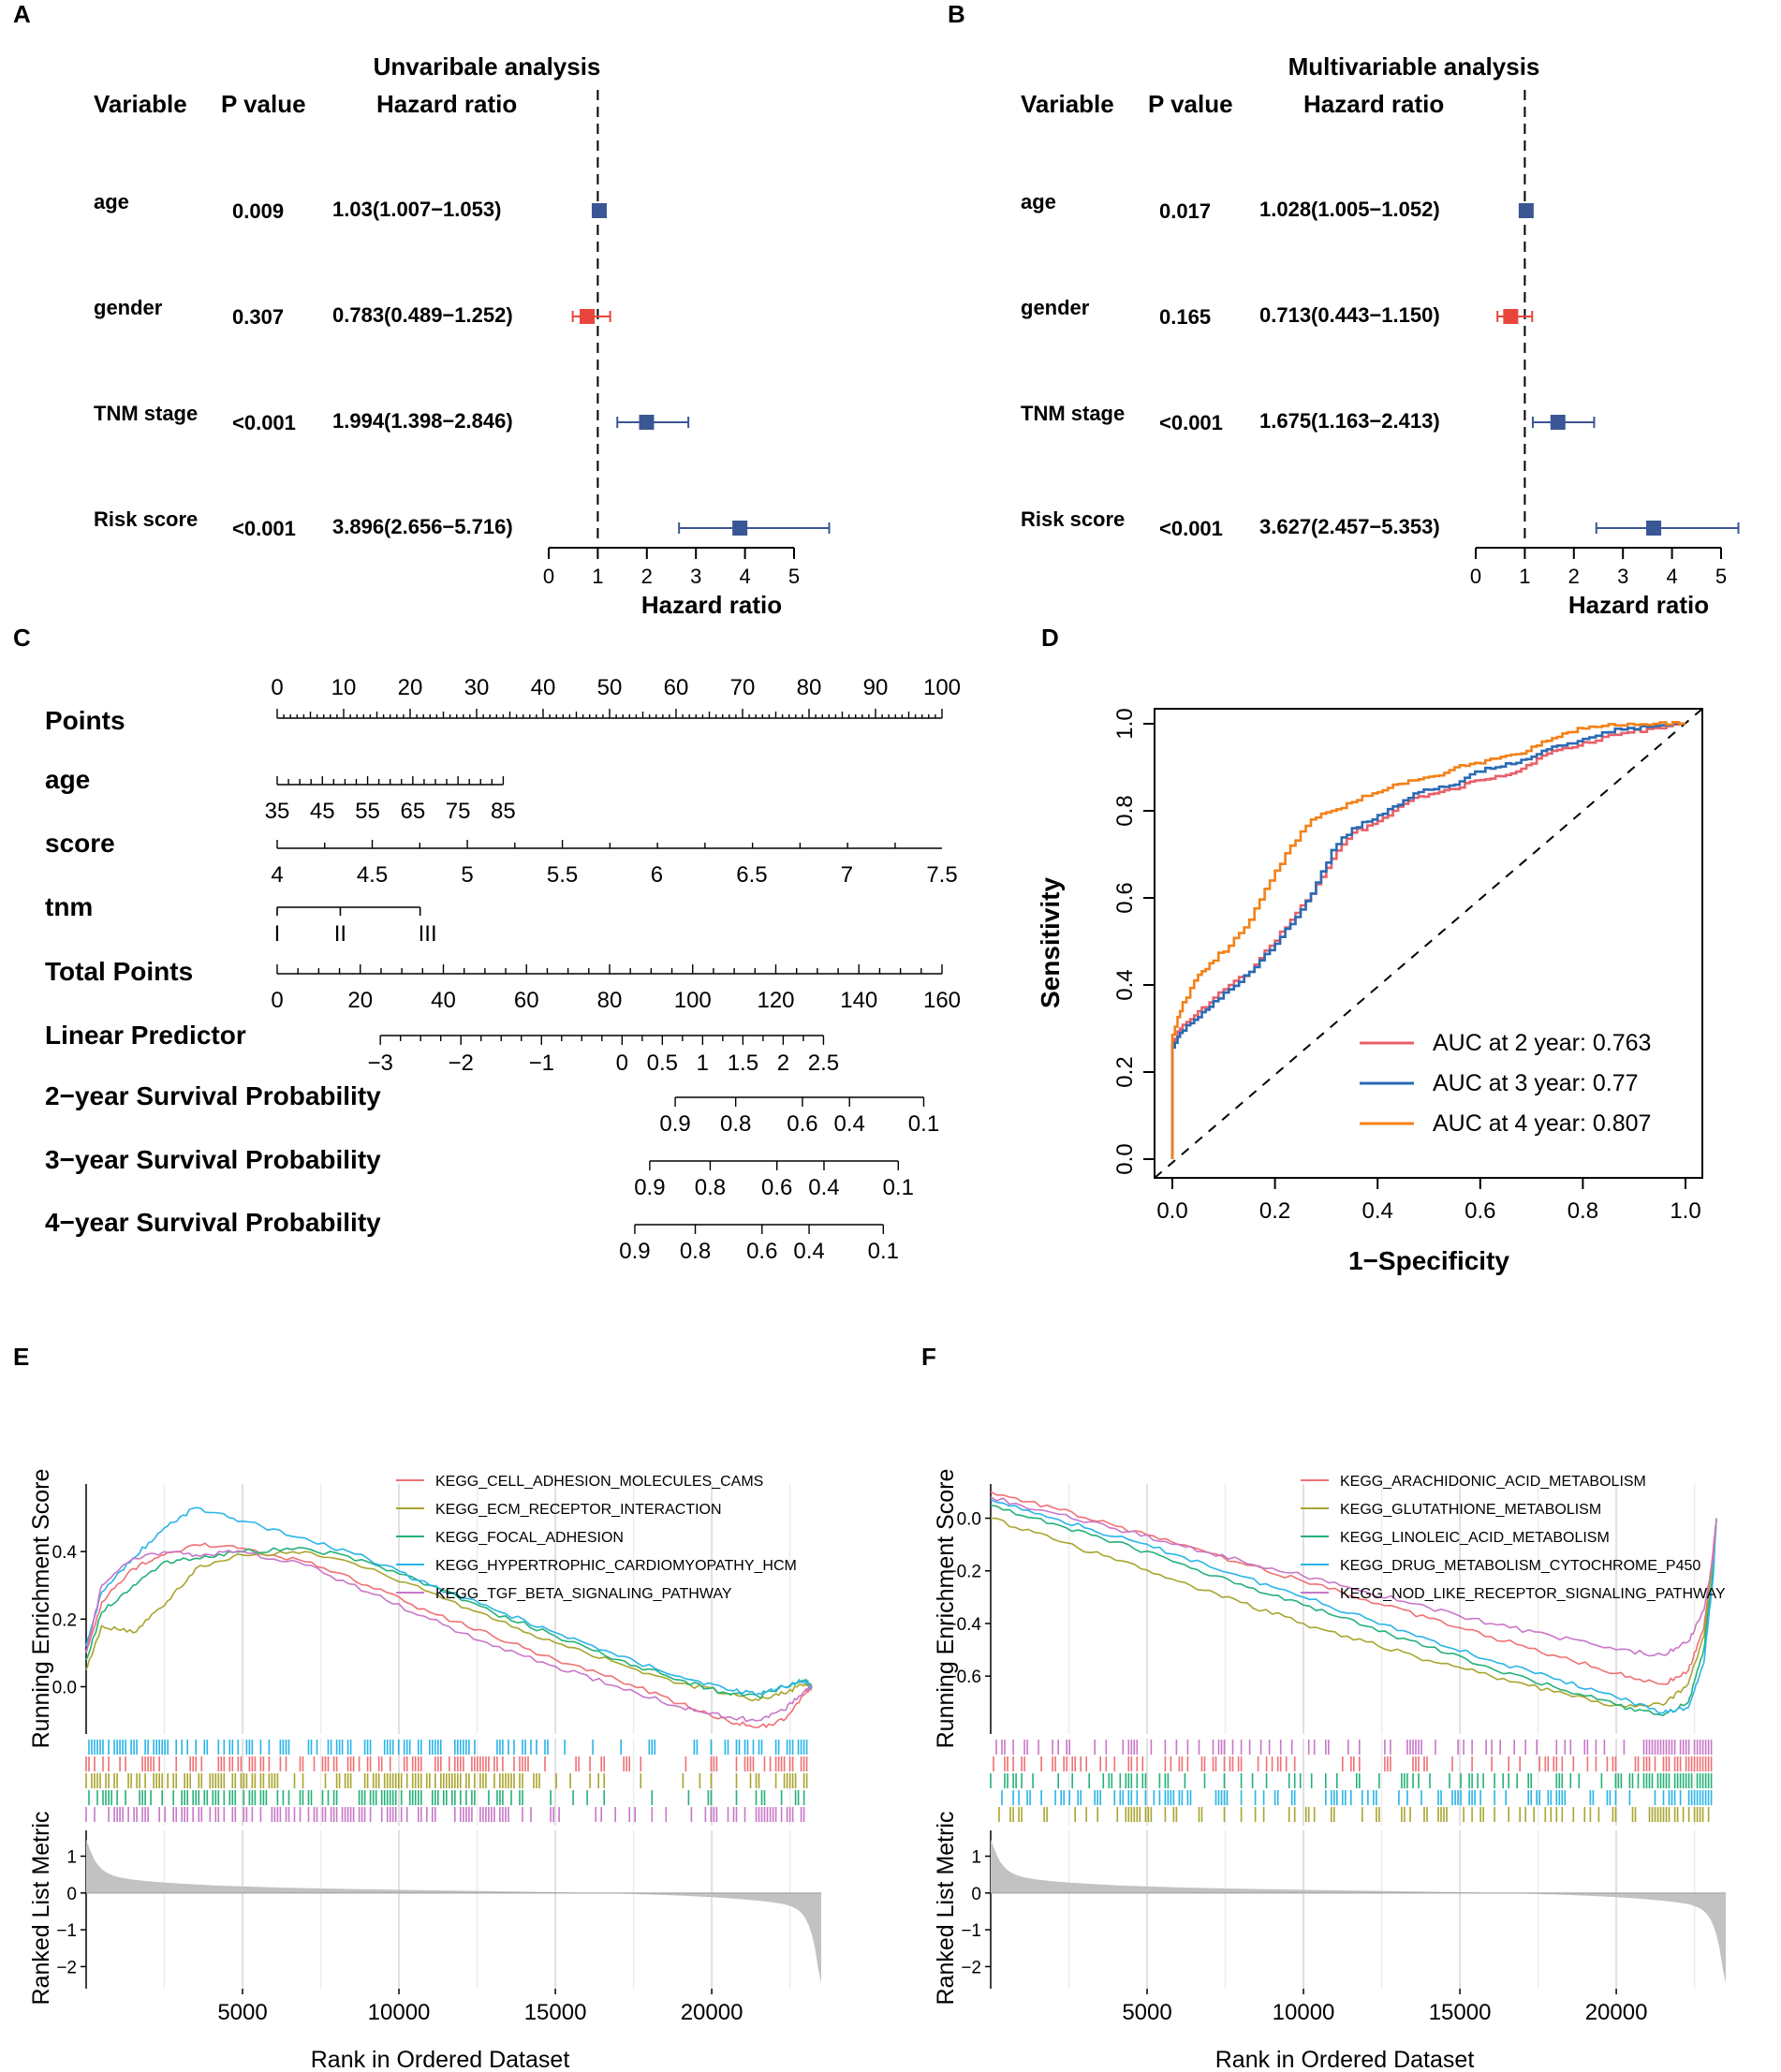  What do you see at coordinates (22, 14) in the screenshot?
I see `panel-label-a: A` at bounding box center [22, 14].